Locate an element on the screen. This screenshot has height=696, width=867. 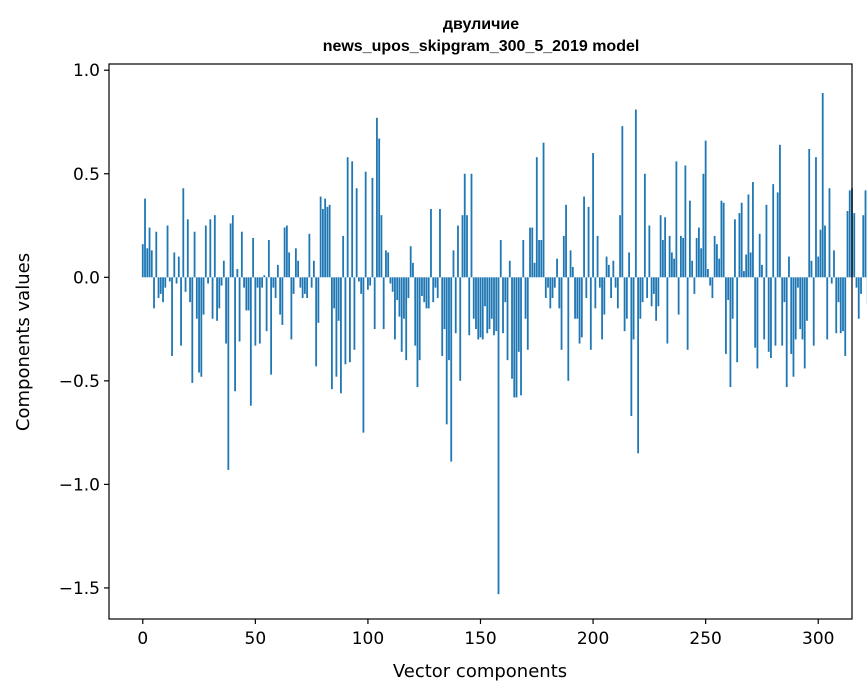
chart-title: двуличие is located at coordinates (481, 24).